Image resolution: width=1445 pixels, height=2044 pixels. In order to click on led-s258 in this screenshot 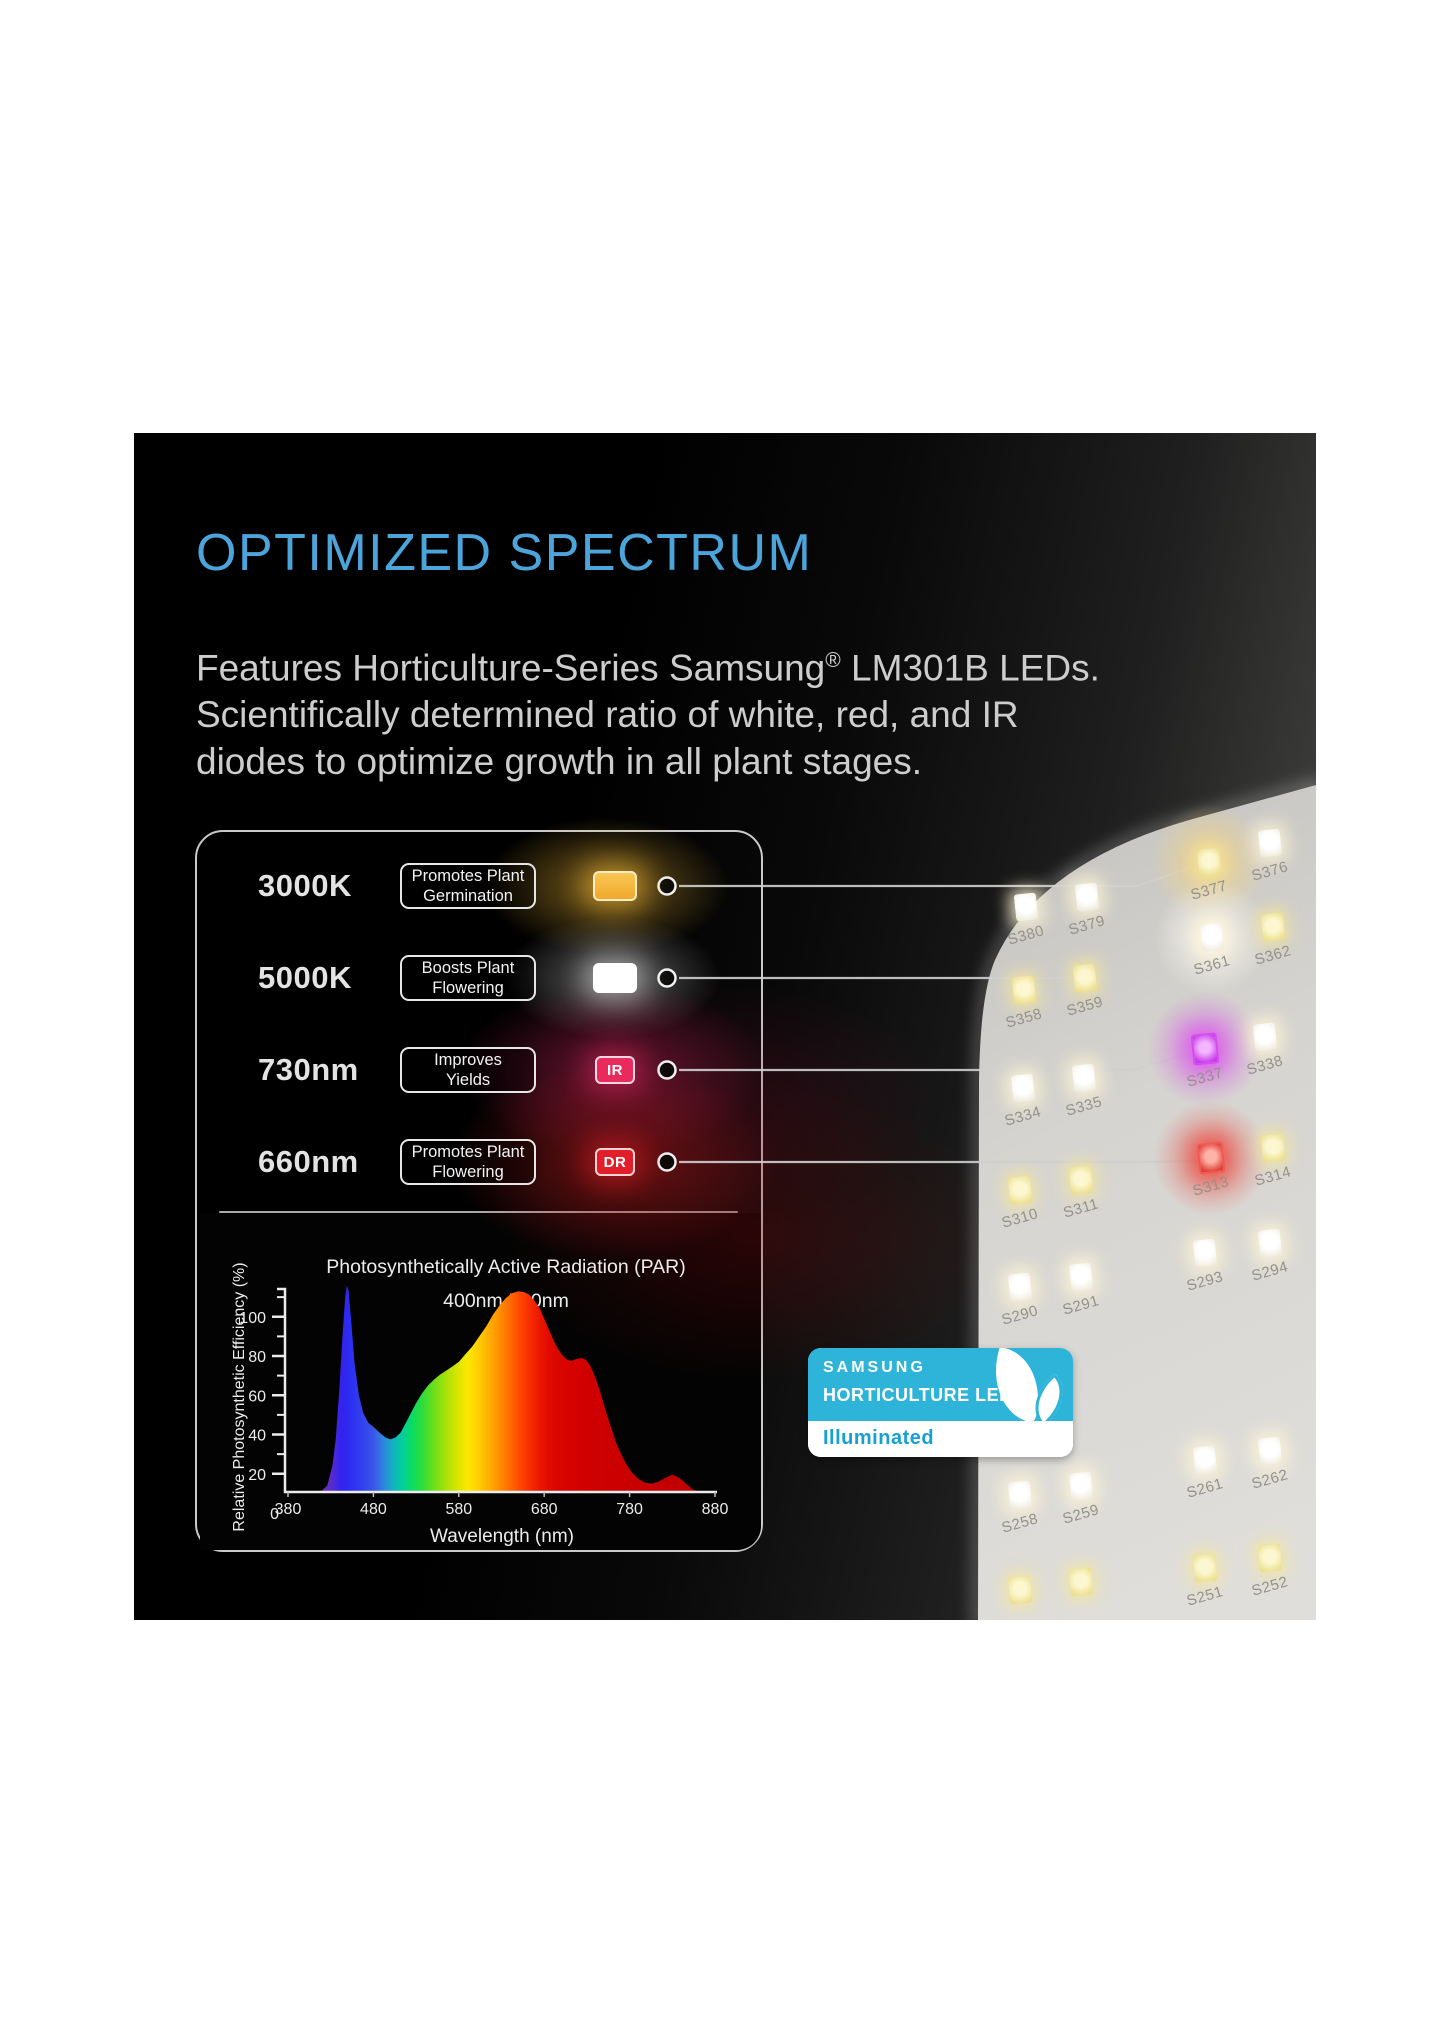, I will do `click(1020, 1495)`.